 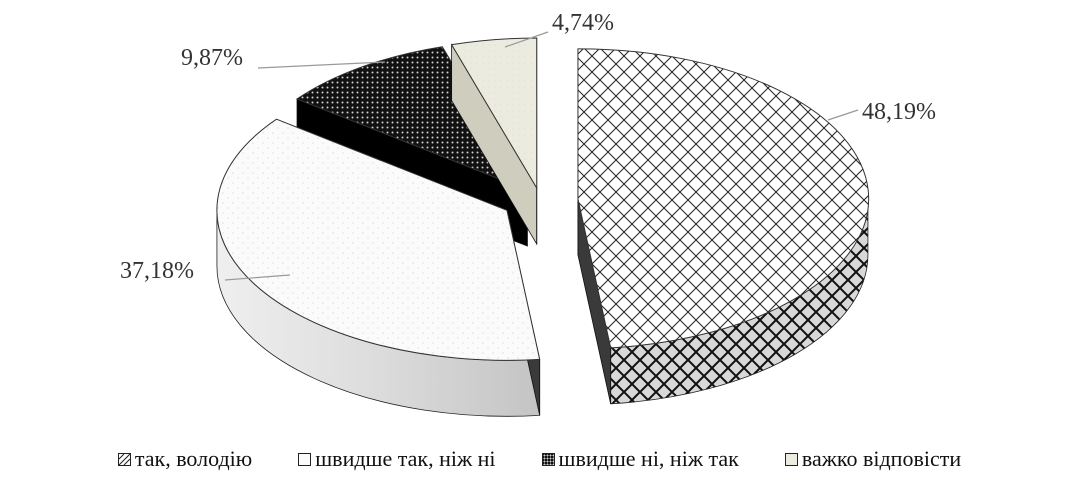 I want to click on legend-item-shvydshe-ni: швидше ні, ніж так, so click(x=640, y=459).